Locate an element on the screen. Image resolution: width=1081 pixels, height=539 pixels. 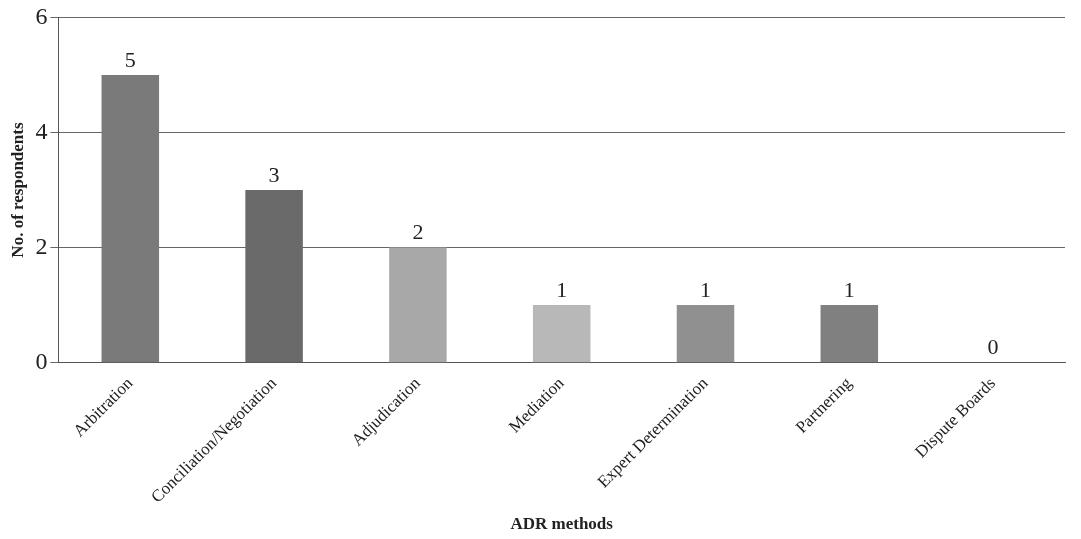
data-label: 0 is located at coordinates (993, 347).